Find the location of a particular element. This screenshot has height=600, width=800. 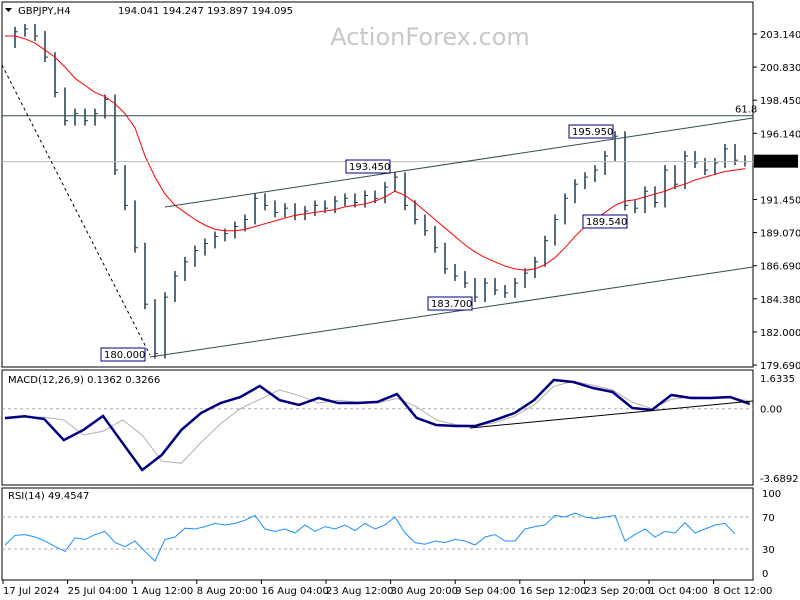

rsi-axis-label: 100 is located at coordinates (771, 494).